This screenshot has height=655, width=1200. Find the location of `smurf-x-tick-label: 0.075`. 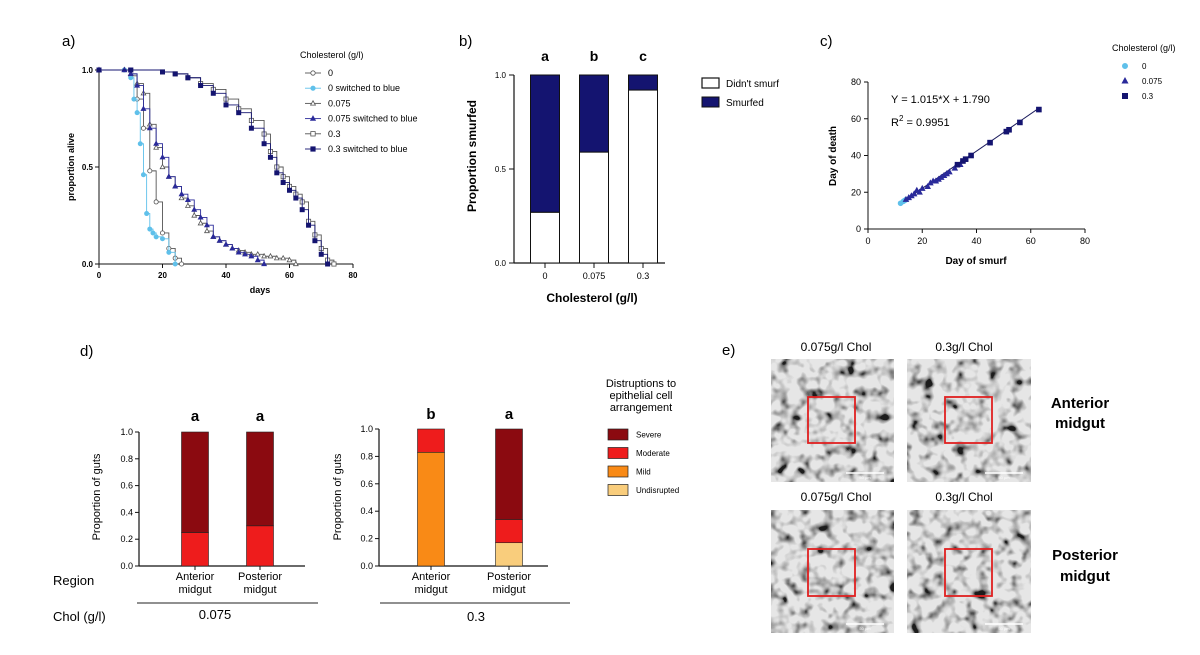

smurf-x-tick-label: 0.075 is located at coordinates (594, 276).